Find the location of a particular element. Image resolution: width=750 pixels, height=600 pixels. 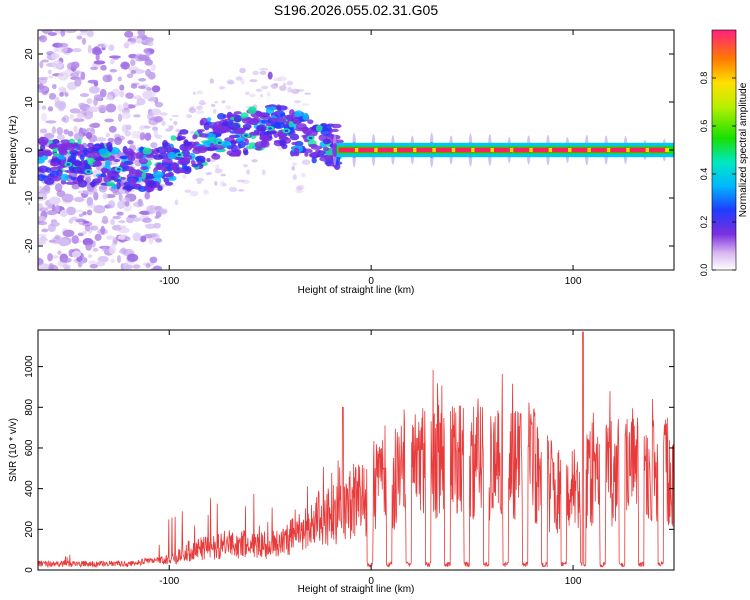

colorbar-ticks: 0.0 0.2 0.4 0.6 0.8 is located at coordinates (717, 174).